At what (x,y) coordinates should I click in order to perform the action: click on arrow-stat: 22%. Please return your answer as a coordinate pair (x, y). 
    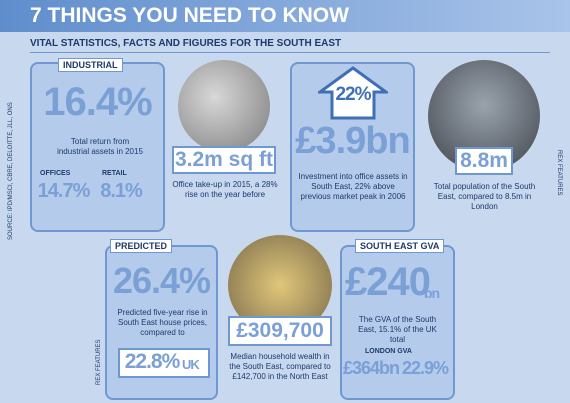
    Looking at the image, I should click on (353, 94).